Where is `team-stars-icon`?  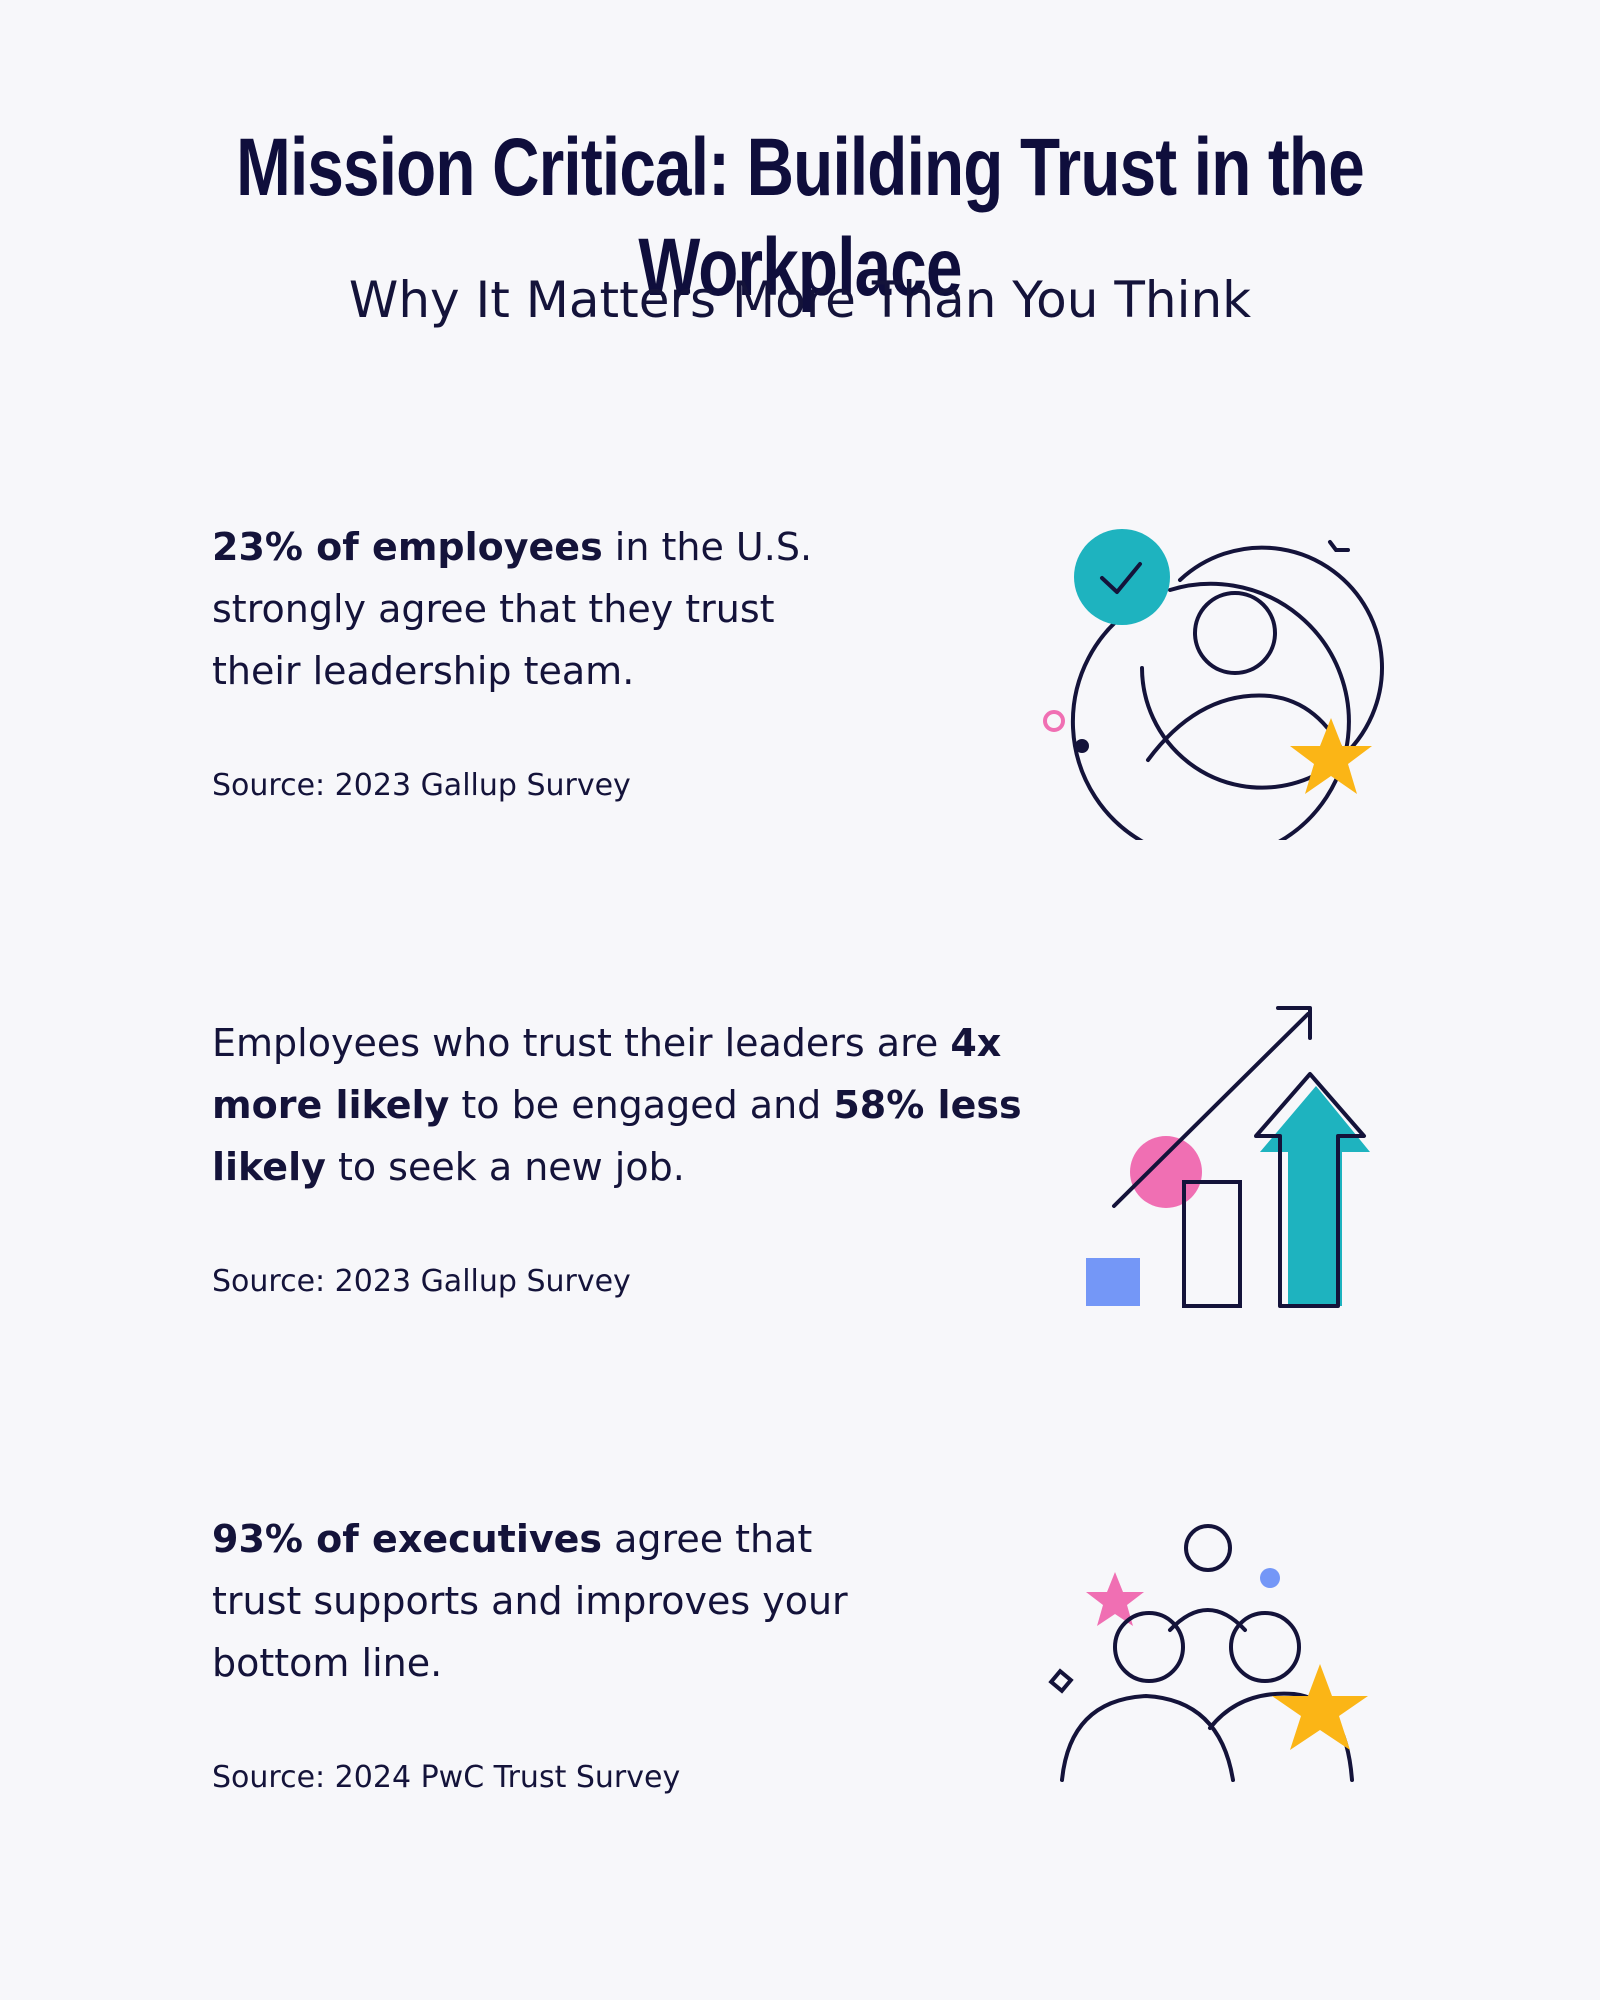 team-stars-icon is located at coordinates (1208, 1653).